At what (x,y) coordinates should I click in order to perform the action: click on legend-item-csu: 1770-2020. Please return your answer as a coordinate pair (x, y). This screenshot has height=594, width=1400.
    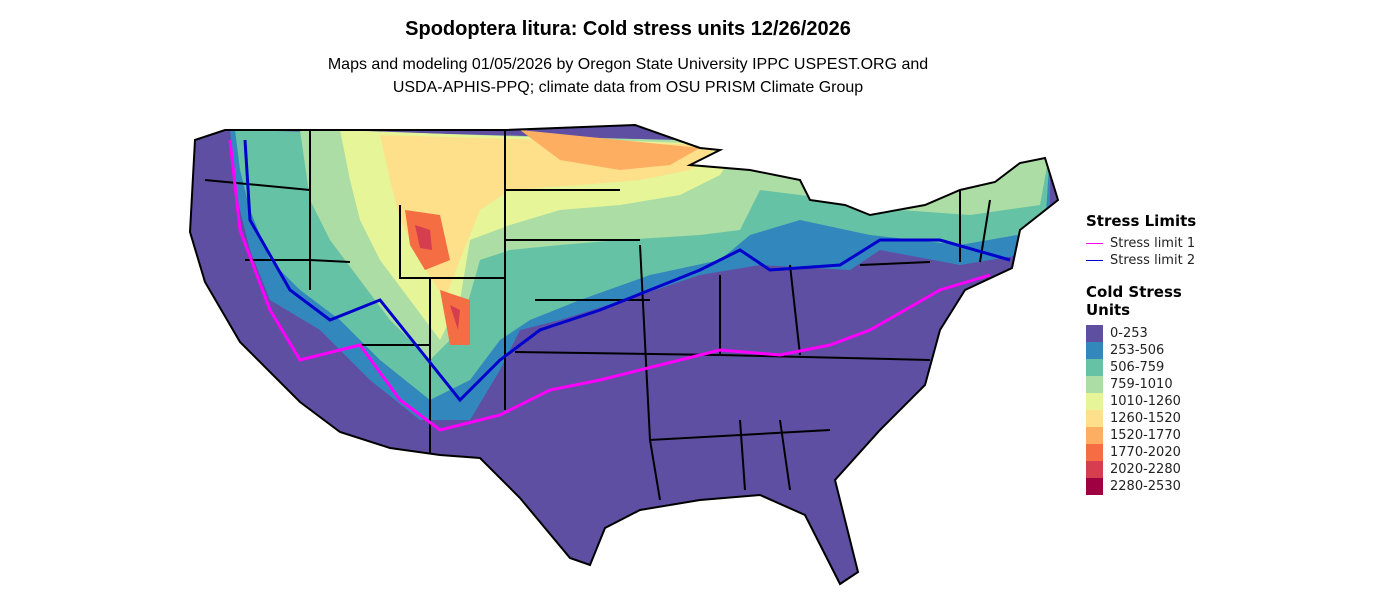
    Looking at the image, I should click on (1146, 452).